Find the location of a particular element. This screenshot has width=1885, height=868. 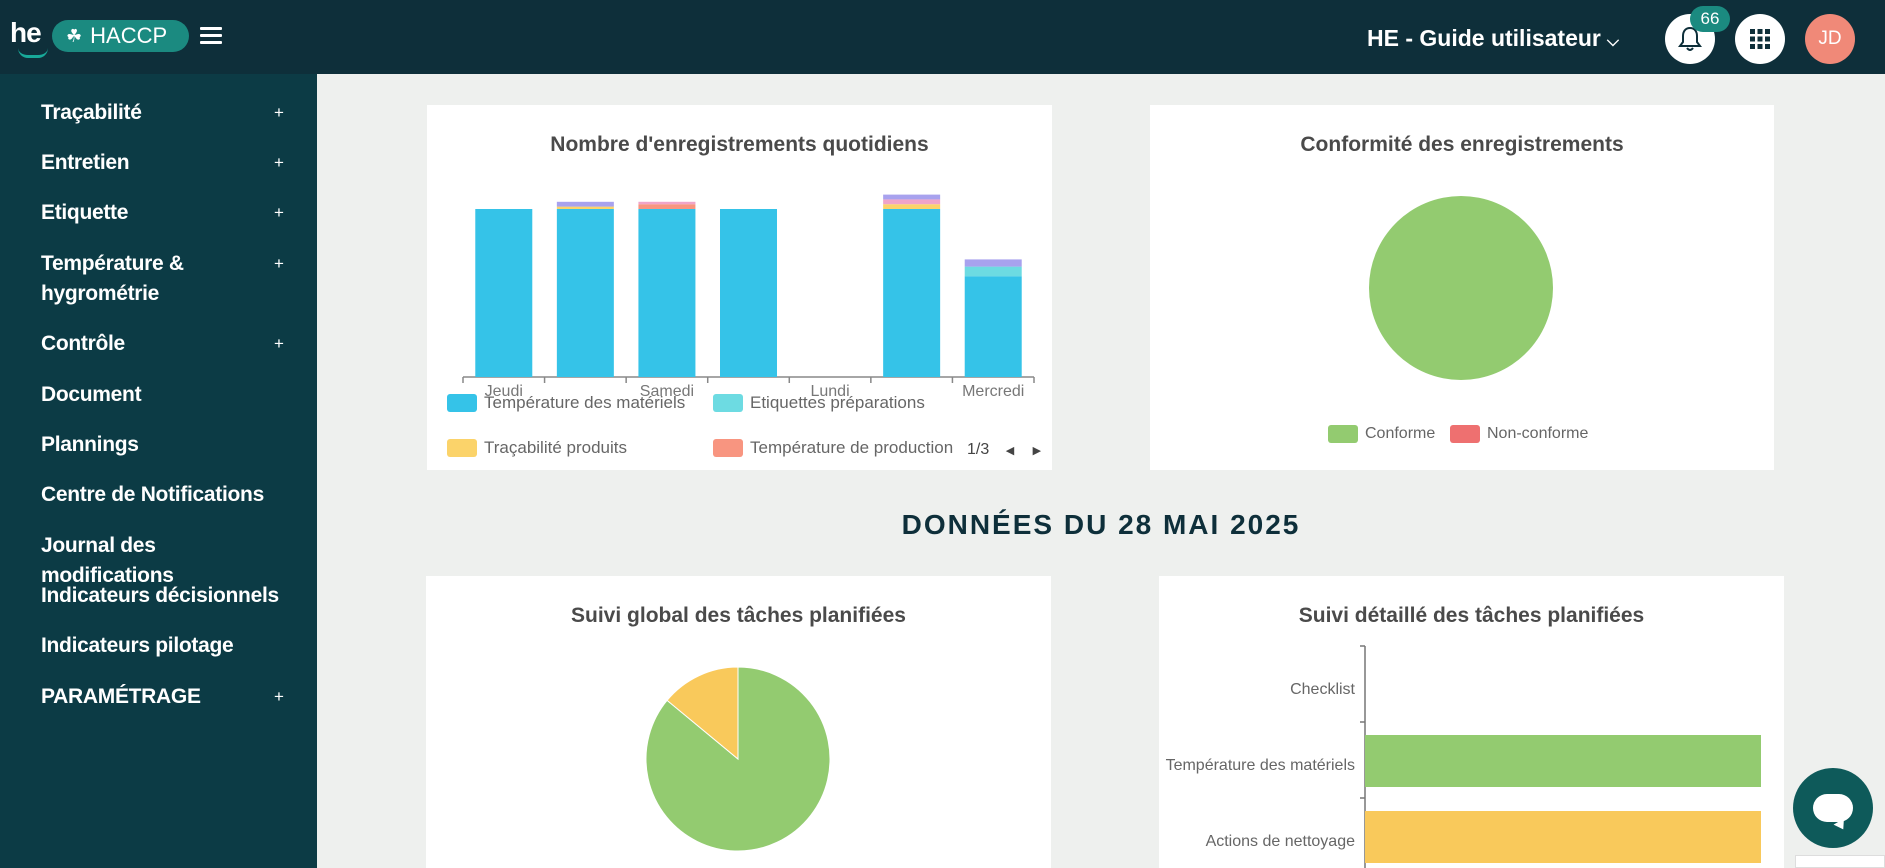

legend-label: Température des matériels is located at coordinates (585, 402).